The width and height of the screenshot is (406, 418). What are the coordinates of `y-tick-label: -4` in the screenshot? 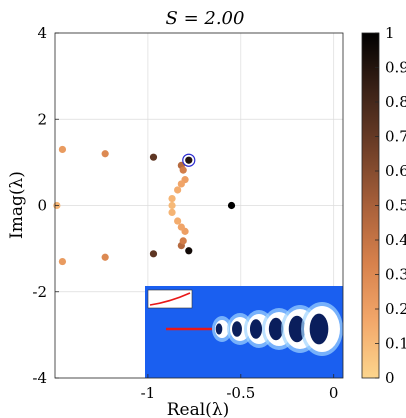 It's located at (39, 378).